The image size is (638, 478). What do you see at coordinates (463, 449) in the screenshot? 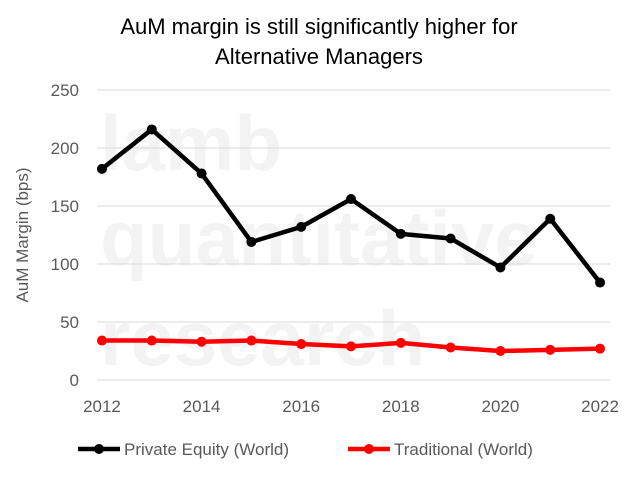
I see `legend-label: Traditional (World)` at bounding box center [463, 449].